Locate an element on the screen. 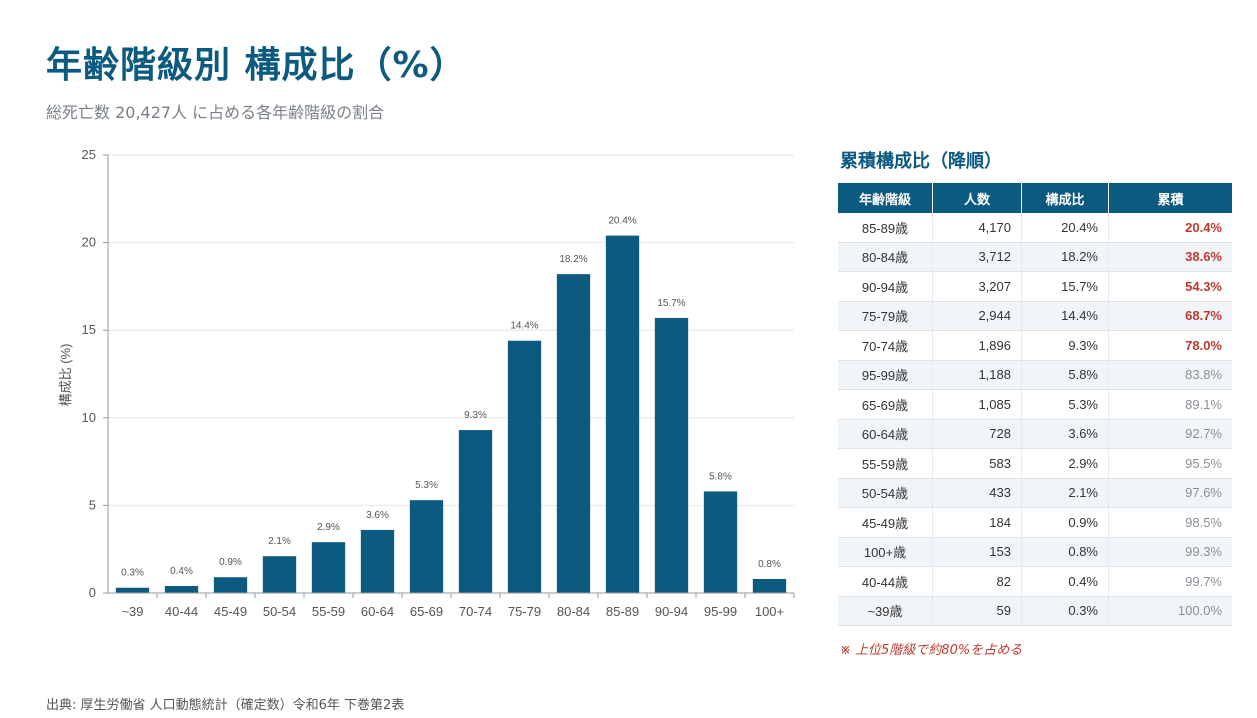  cell-count: 3,712 is located at coordinates (977, 257).